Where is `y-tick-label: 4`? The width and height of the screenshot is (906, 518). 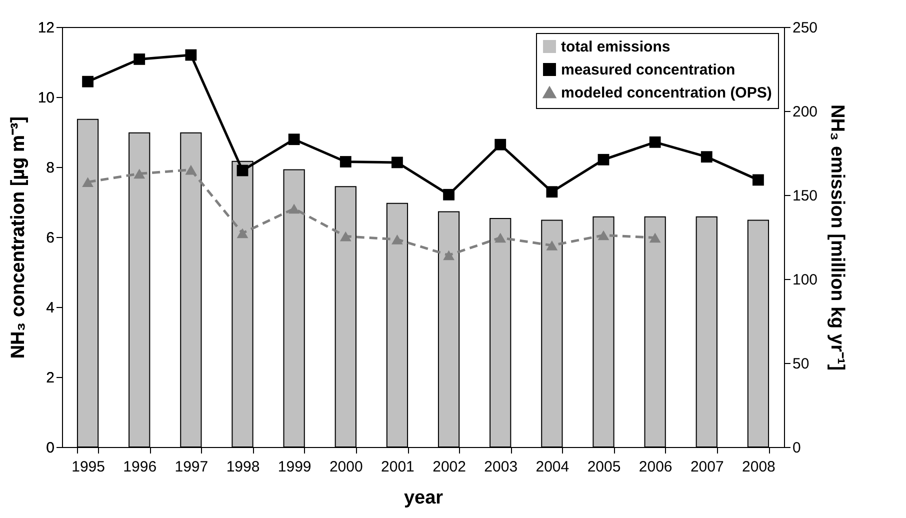 y-tick-label: 4 is located at coordinates (50, 308).